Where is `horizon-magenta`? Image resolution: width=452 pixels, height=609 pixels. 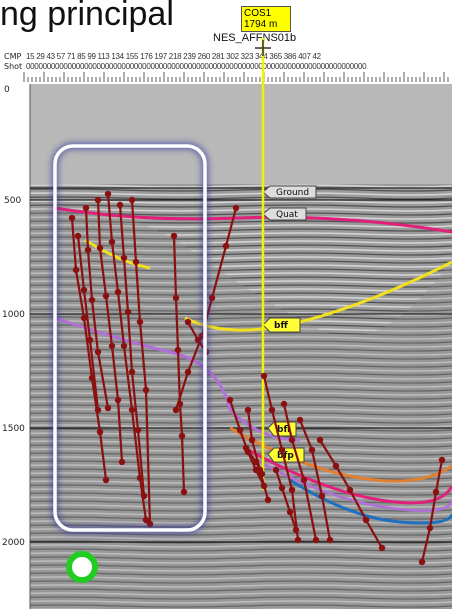
horizon-magenta is located at coordinates (253, 220).